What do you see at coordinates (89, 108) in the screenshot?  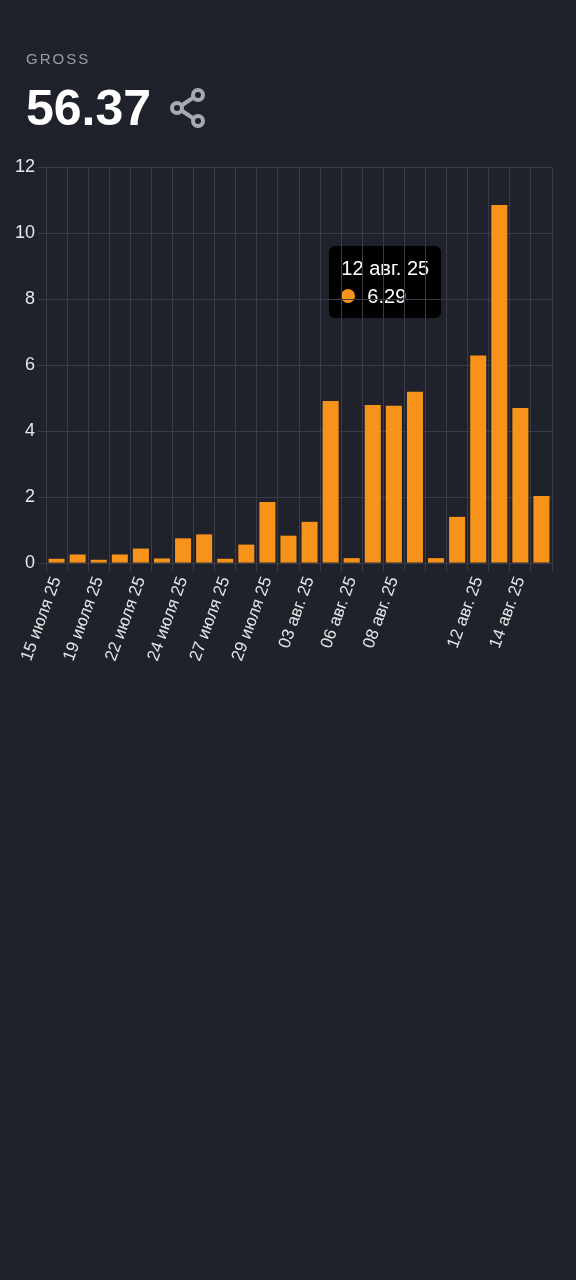 I see `chart-subtitle: 56.37` at bounding box center [89, 108].